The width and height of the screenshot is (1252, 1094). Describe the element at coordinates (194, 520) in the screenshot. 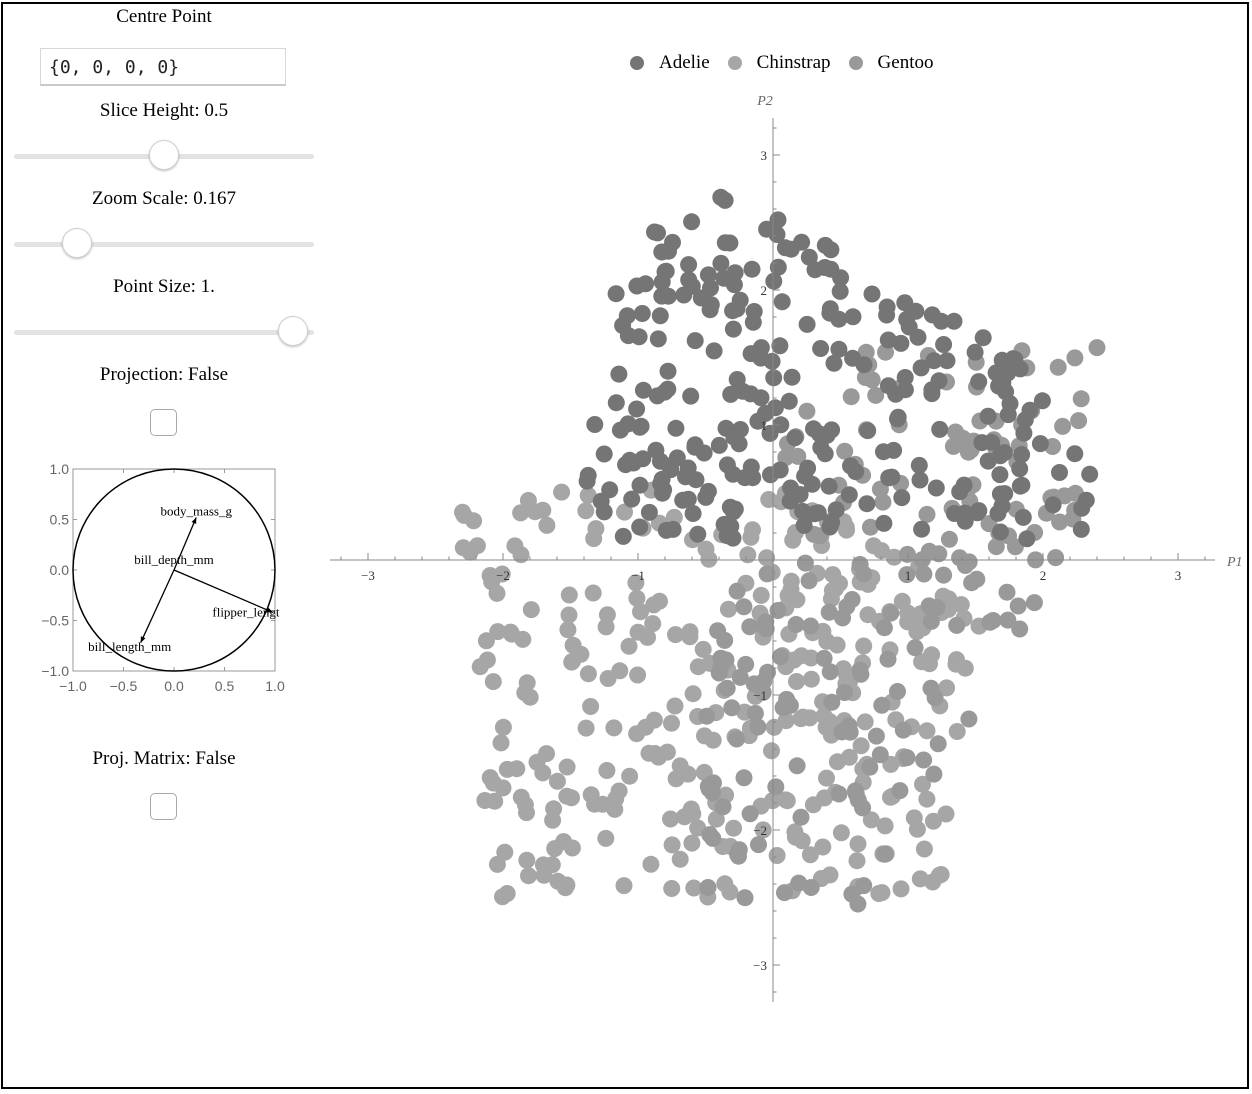

I see `arrowhead-icon` at that location.